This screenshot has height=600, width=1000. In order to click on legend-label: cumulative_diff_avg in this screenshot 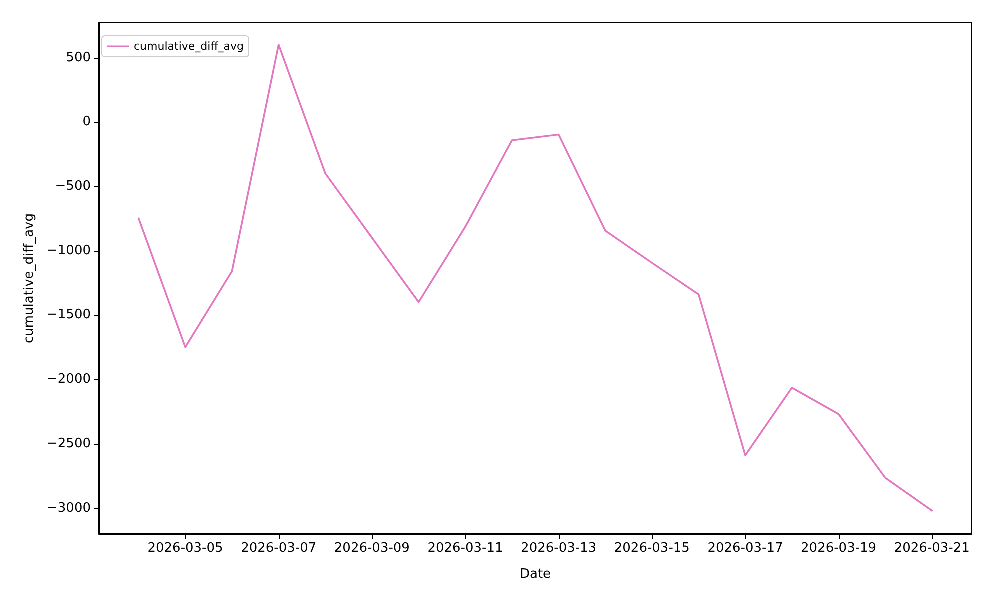, I will do `click(189, 46)`.